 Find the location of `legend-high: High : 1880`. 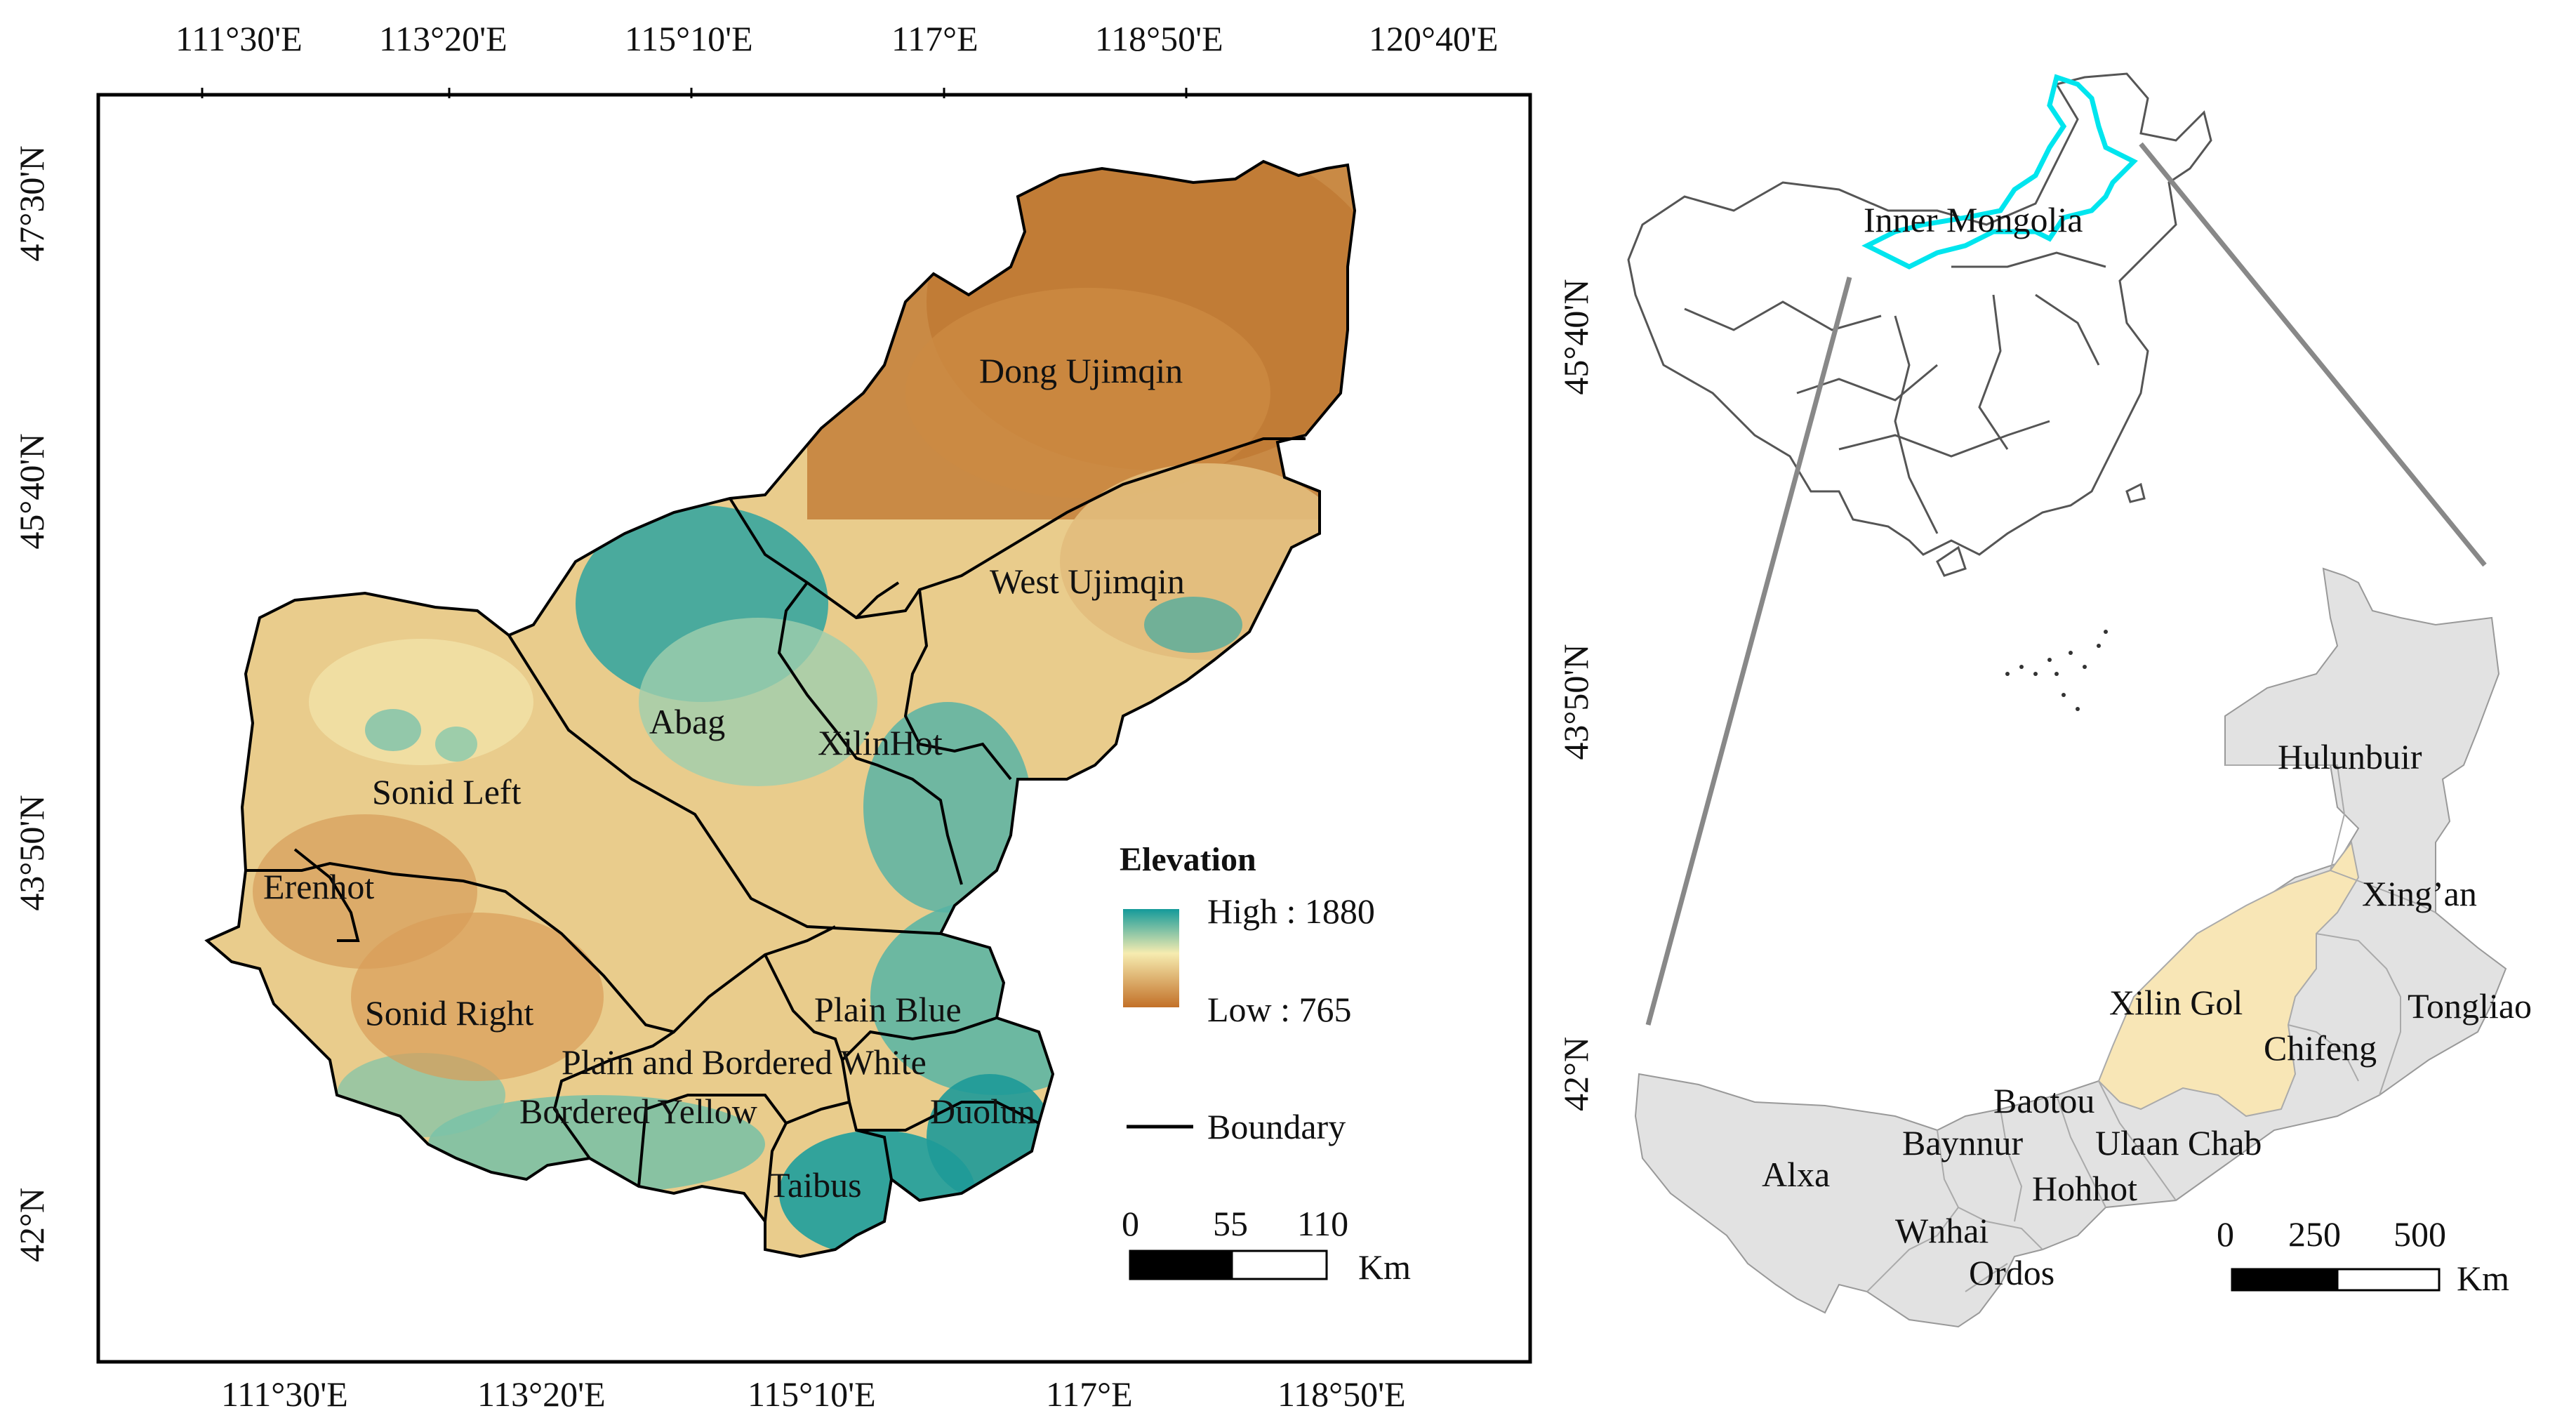

legend-high: High : 1880 is located at coordinates (1291, 911).